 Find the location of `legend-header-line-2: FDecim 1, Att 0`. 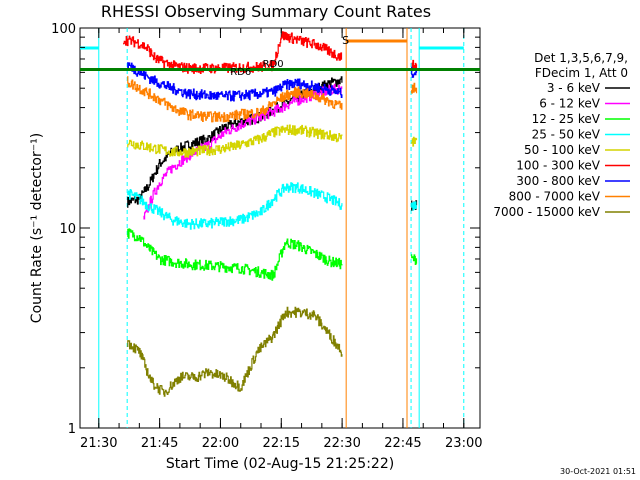

legend-header-line-2: FDecim 1, Att 0 is located at coordinates (581, 73).